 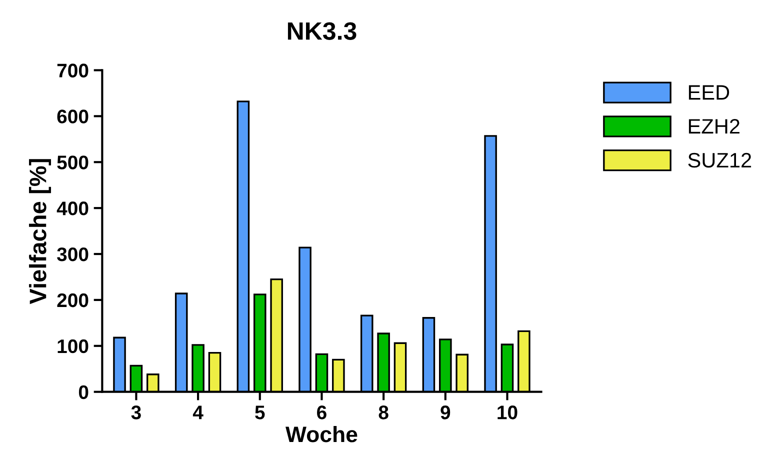 What do you see at coordinates (72, 117) in the screenshot?
I see `y-tick-label: 600` at bounding box center [72, 117].